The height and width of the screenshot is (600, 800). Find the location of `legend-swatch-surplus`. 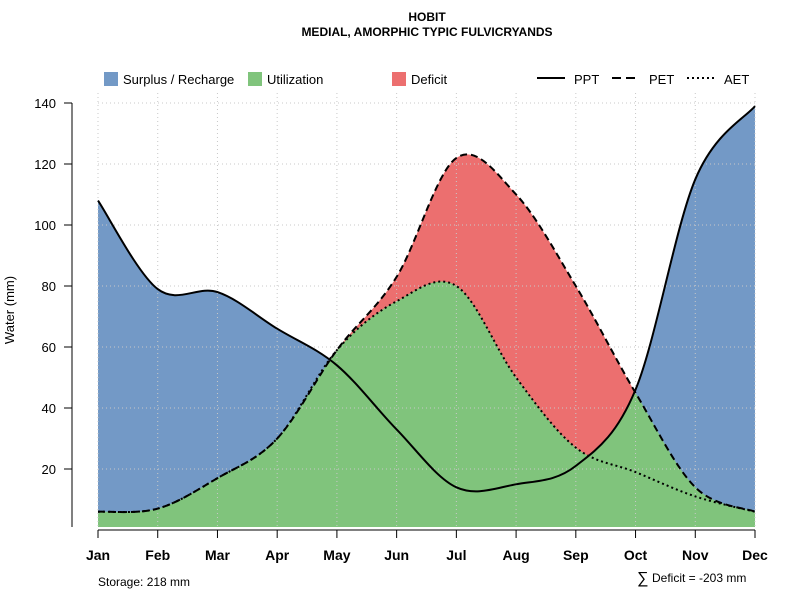

legend-swatch-surplus is located at coordinates (111, 79).